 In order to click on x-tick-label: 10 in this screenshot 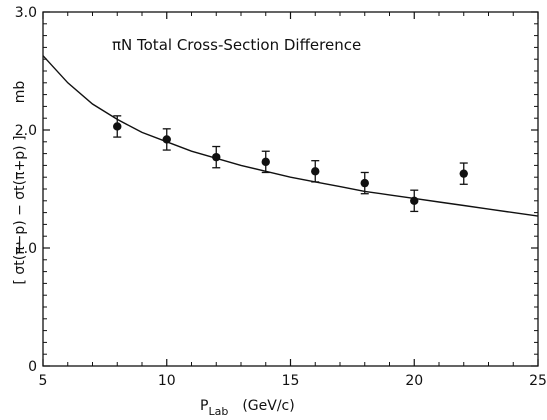, I will do `click(167, 381)`.